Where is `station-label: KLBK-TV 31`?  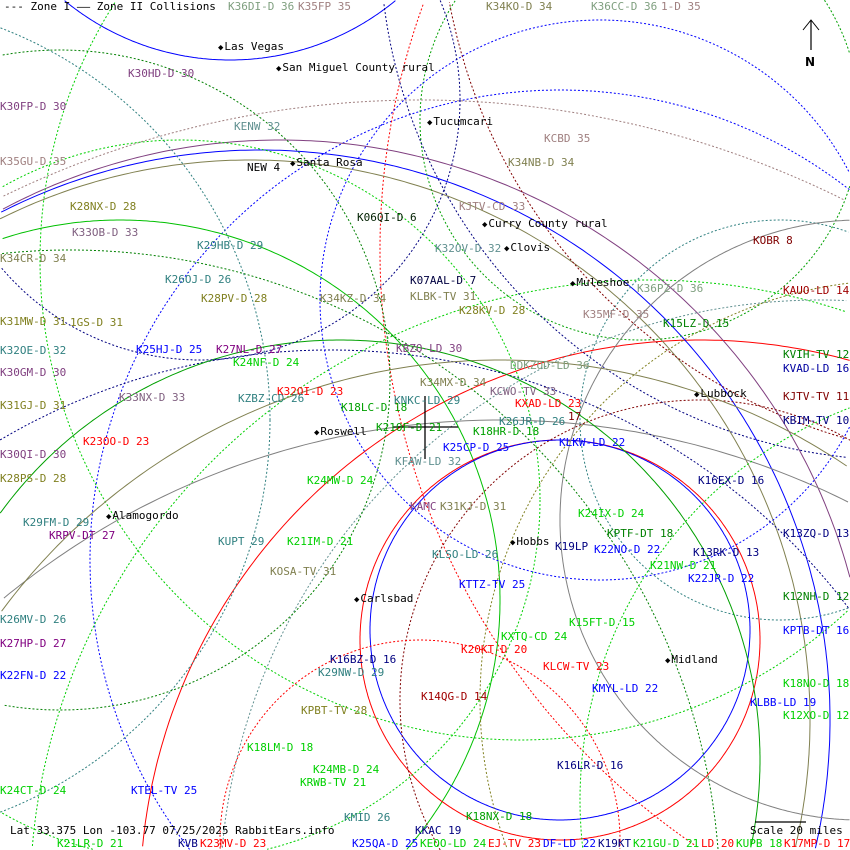 station-label: KLBK-TV 31 is located at coordinates (443, 296).